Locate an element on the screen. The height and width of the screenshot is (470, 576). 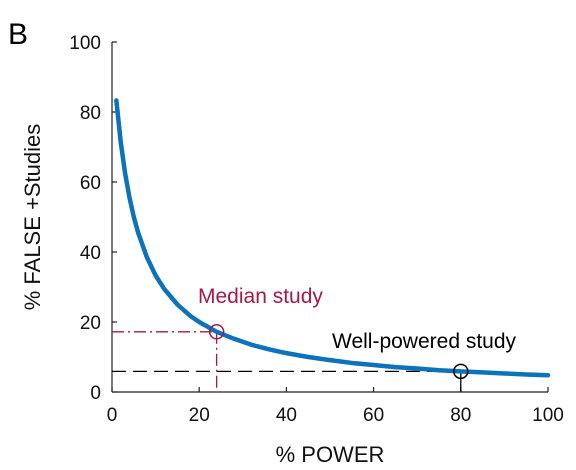
median-study-marker is located at coordinates (216, 332).